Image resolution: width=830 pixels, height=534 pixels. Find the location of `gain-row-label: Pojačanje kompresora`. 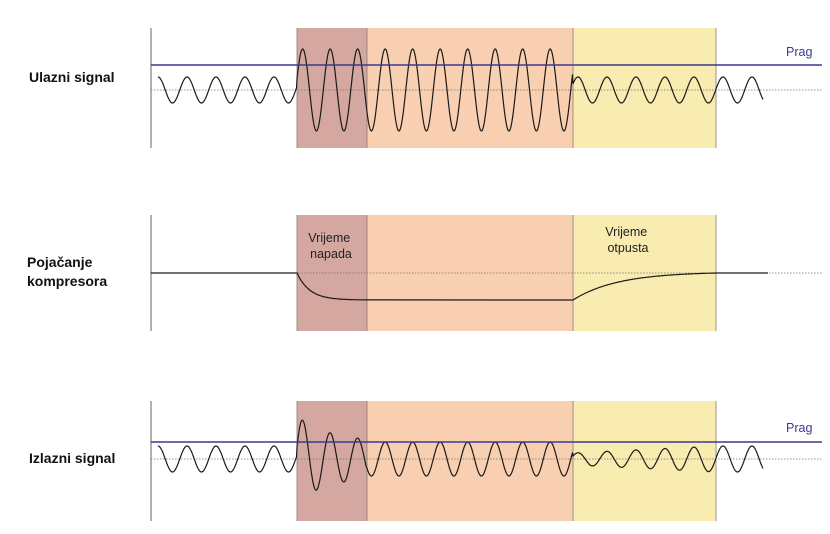

gain-row-label: Pojačanje kompresora is located at coordinates (67, 271).